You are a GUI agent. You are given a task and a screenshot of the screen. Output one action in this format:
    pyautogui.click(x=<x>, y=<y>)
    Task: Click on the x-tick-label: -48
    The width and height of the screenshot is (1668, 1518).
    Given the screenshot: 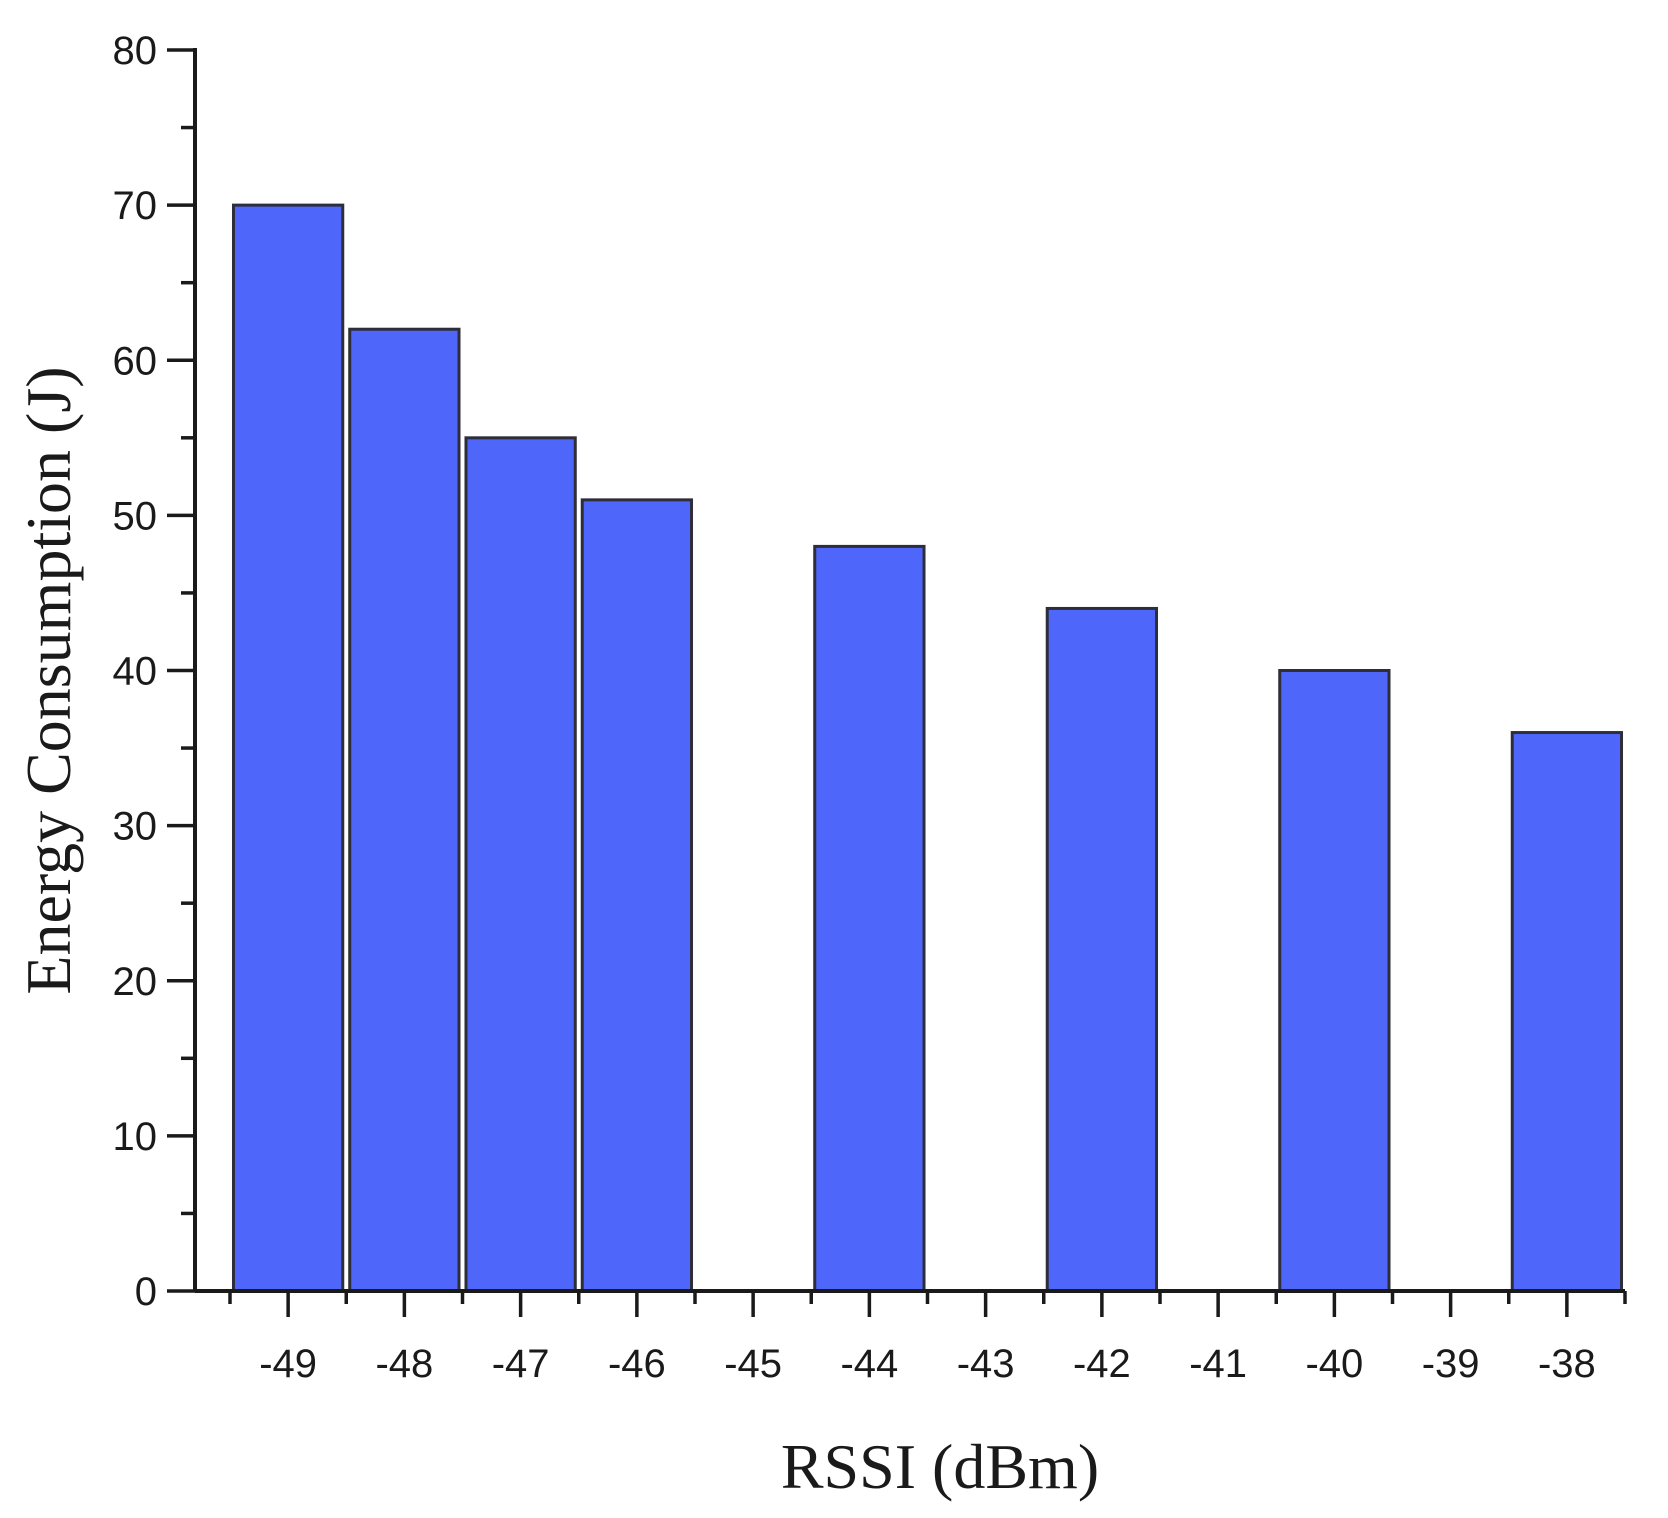 What is the action you would take?
    pyautogui.click(x=404, y=1364)
    